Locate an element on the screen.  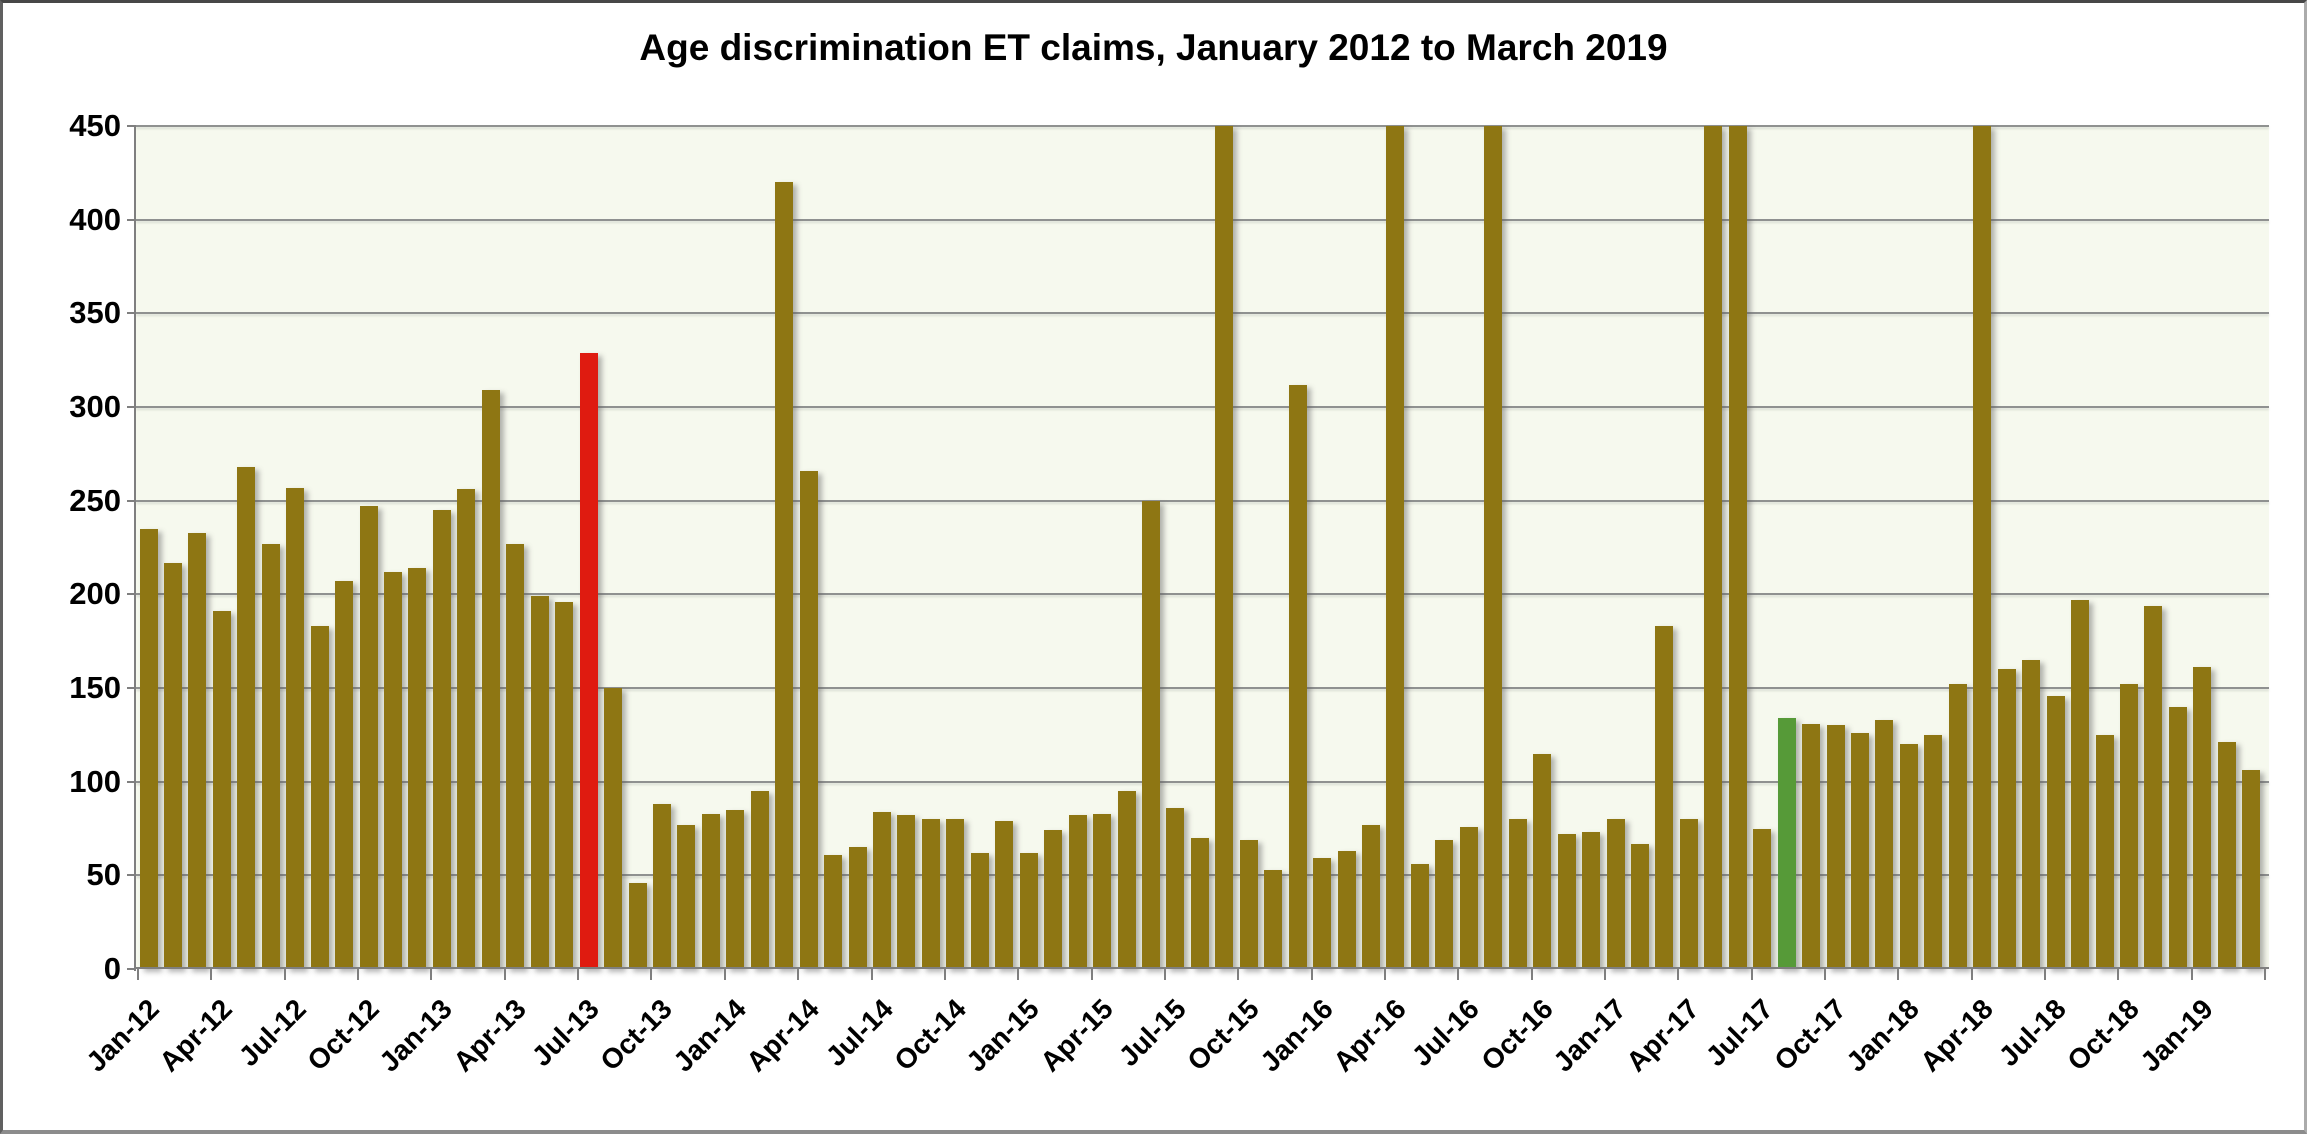
y-axis-label-150: 150 is located at coordinates (95, 687).